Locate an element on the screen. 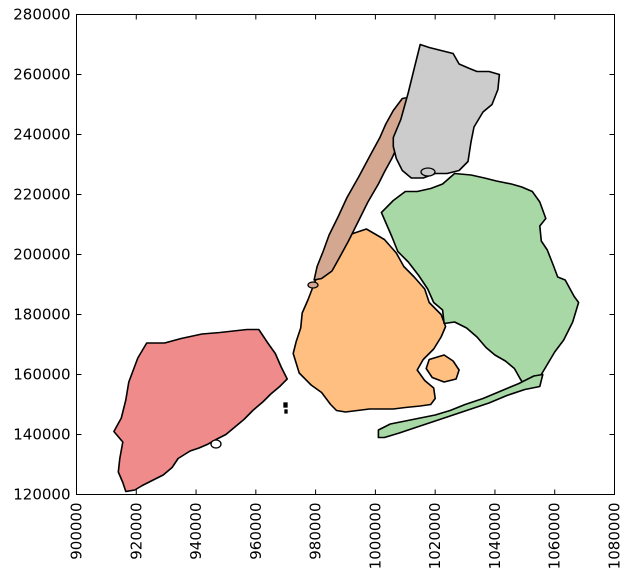 This screenshot has width=632, height=582. y-tick-label: 220000 is located at coordinates (41, 195).